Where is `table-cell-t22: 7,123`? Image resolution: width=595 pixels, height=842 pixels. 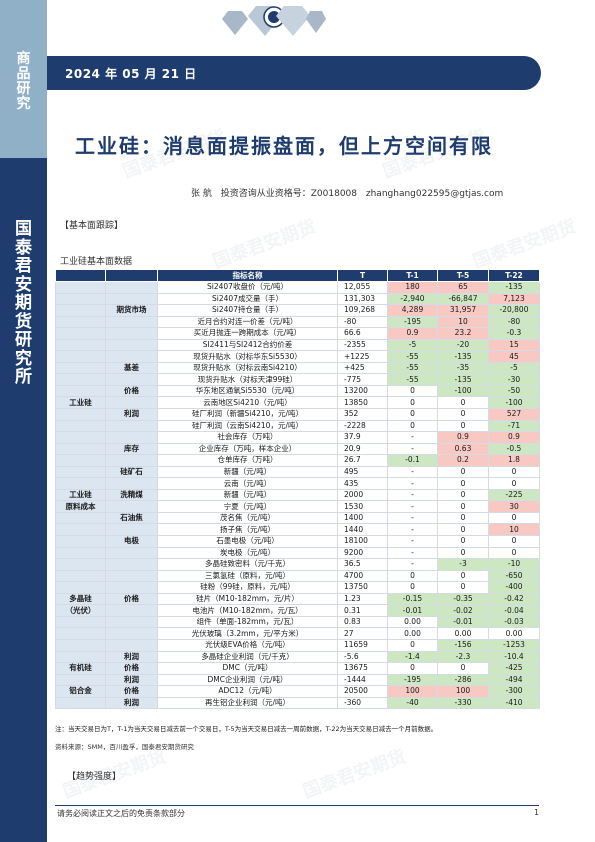
table-cell-t22: 7,123 is located at coordinates (514, 299).